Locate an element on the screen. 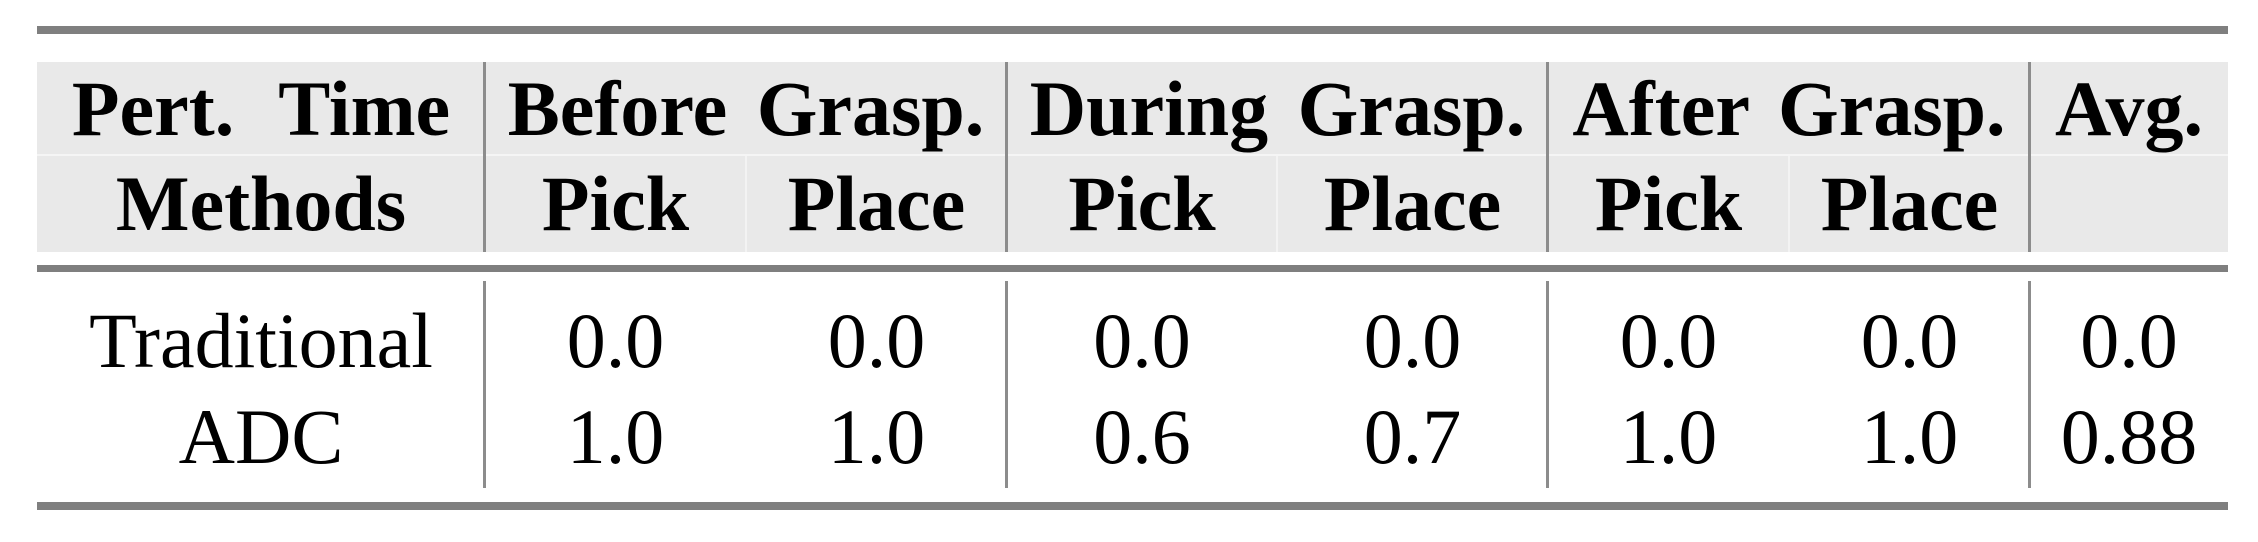  value-cell: 0.7 is located at coordinates (1412, 436).